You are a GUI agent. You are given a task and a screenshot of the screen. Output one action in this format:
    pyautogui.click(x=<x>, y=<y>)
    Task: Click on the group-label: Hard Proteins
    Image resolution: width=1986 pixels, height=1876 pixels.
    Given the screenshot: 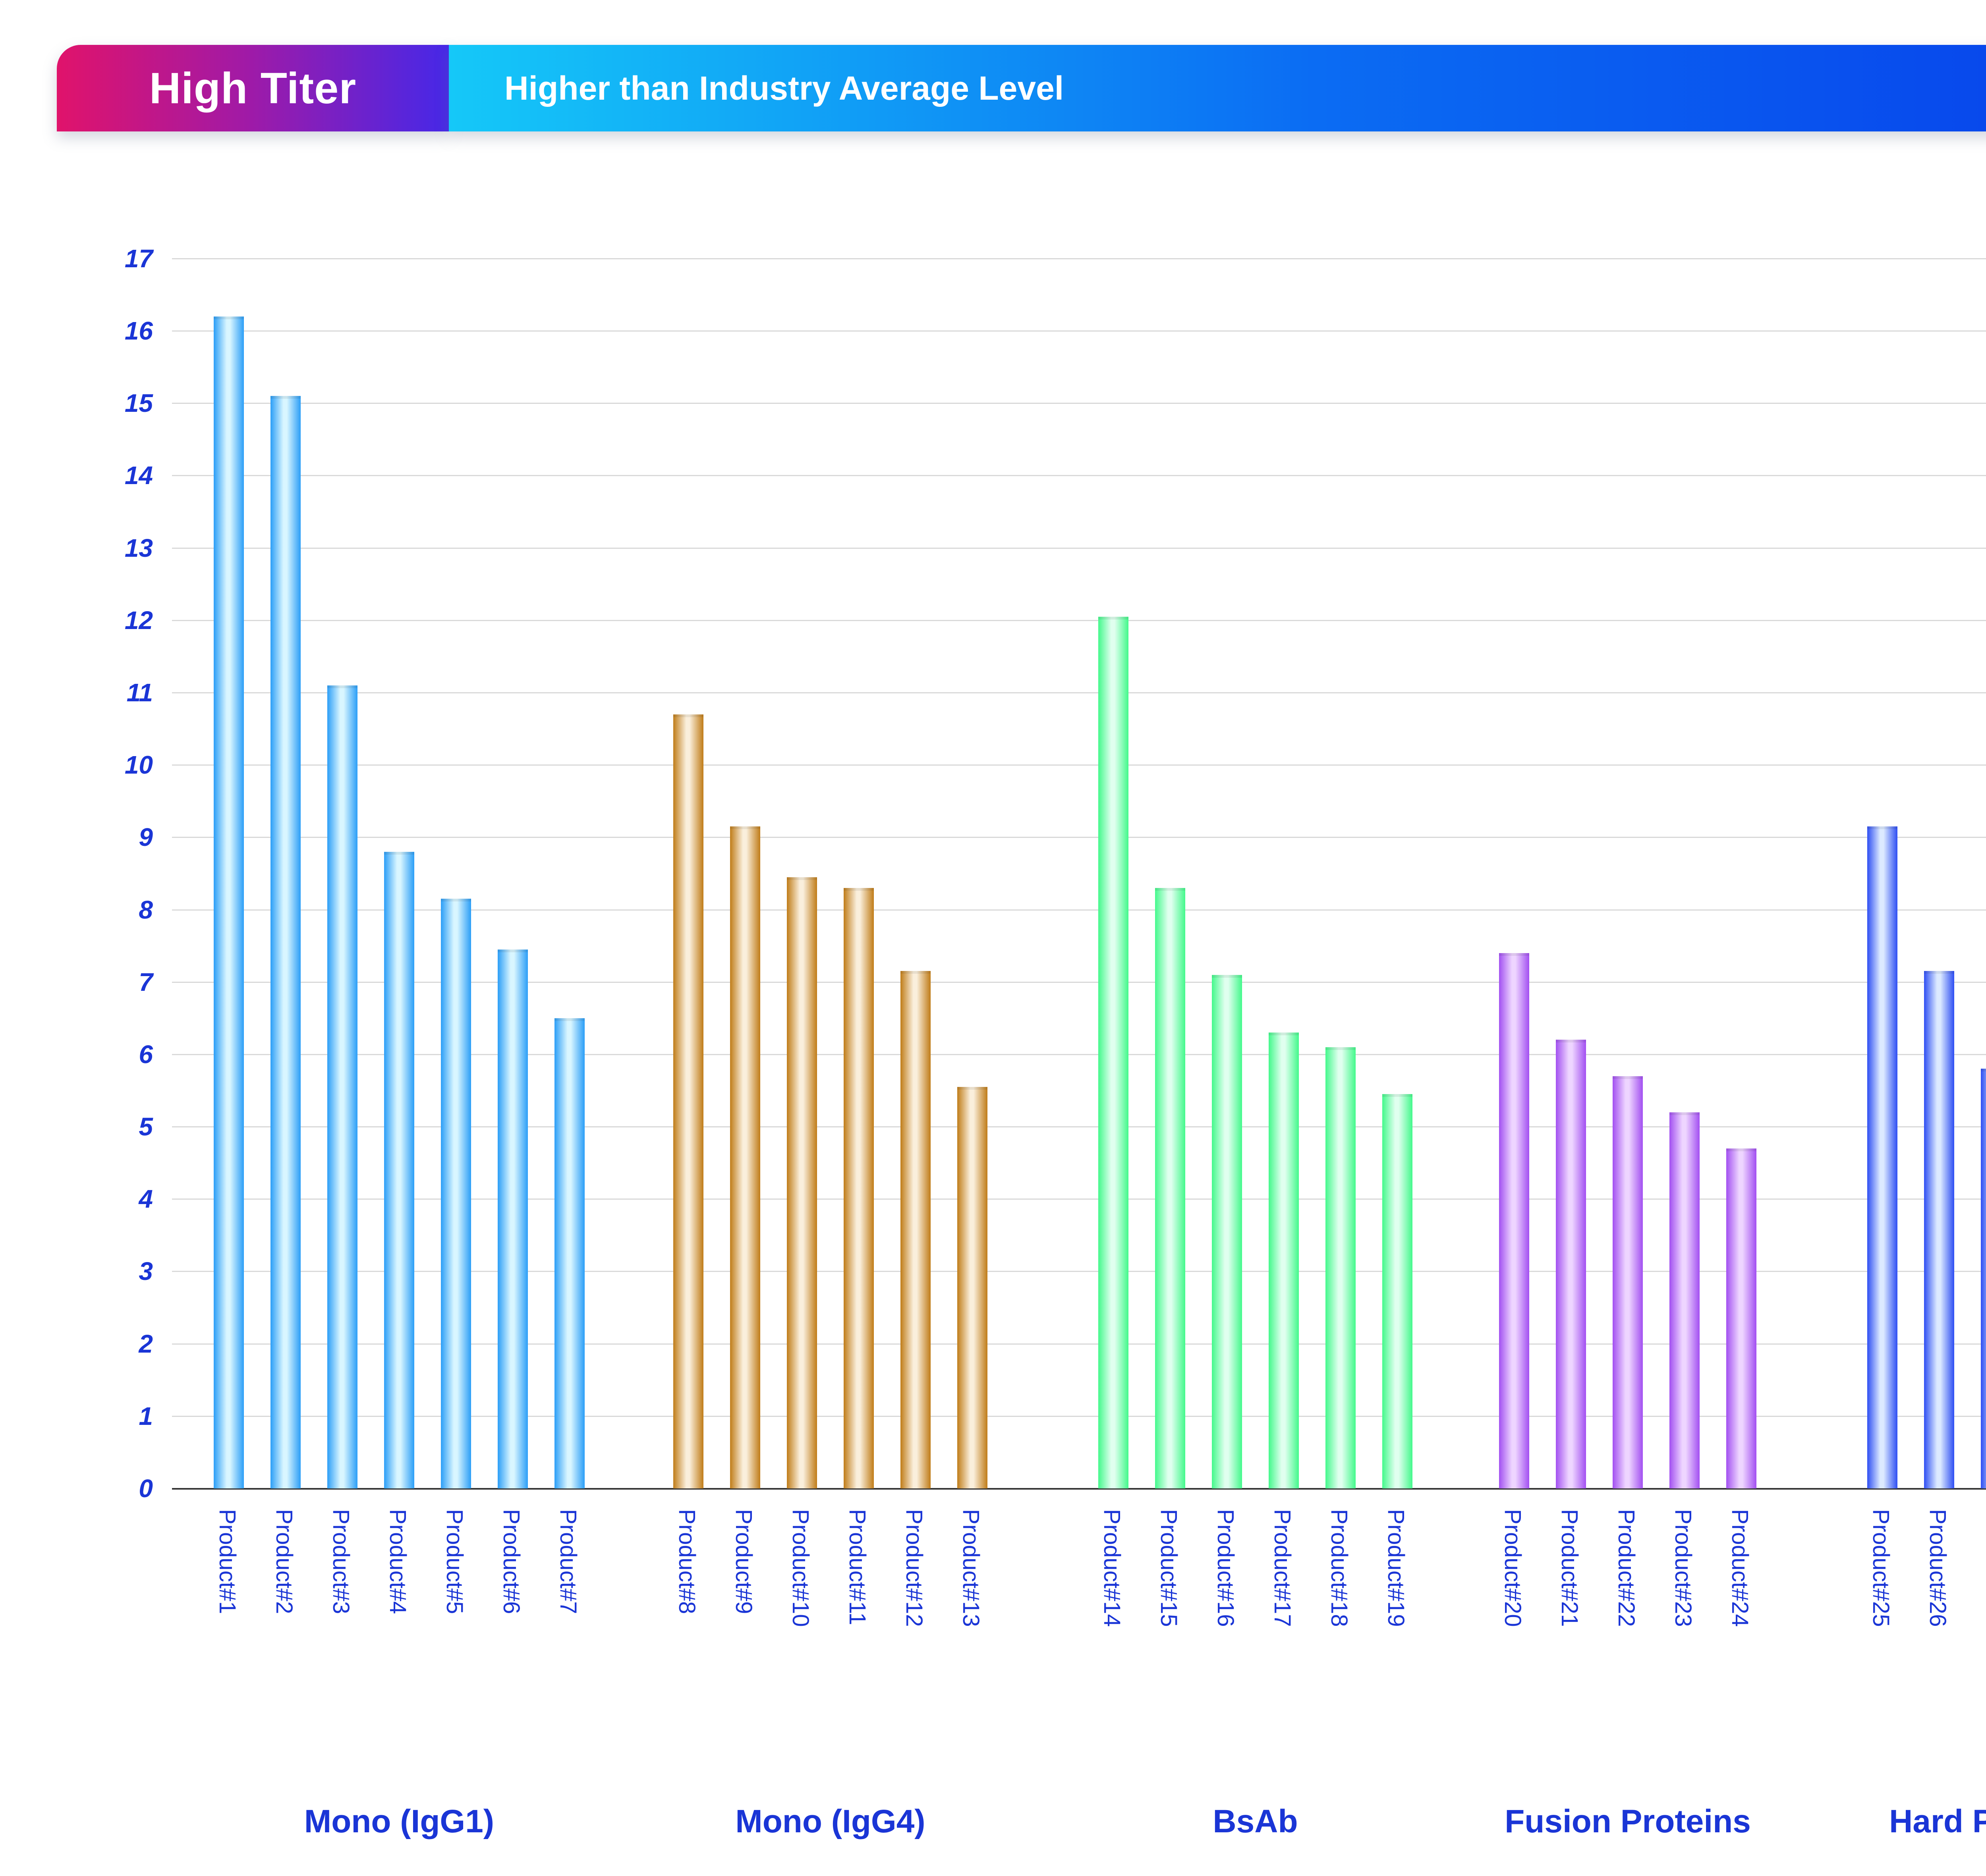 What is the action you would take?
    pyautogui.click(x=1937, y=1821)
    